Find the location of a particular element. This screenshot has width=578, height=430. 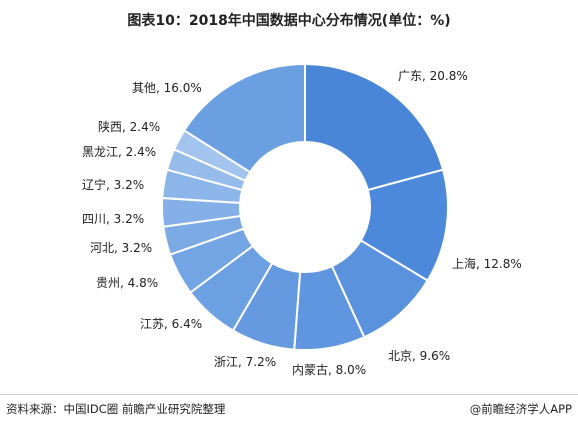

slice-label: 陕西, 2.4% is located at coordinates (129, 126).